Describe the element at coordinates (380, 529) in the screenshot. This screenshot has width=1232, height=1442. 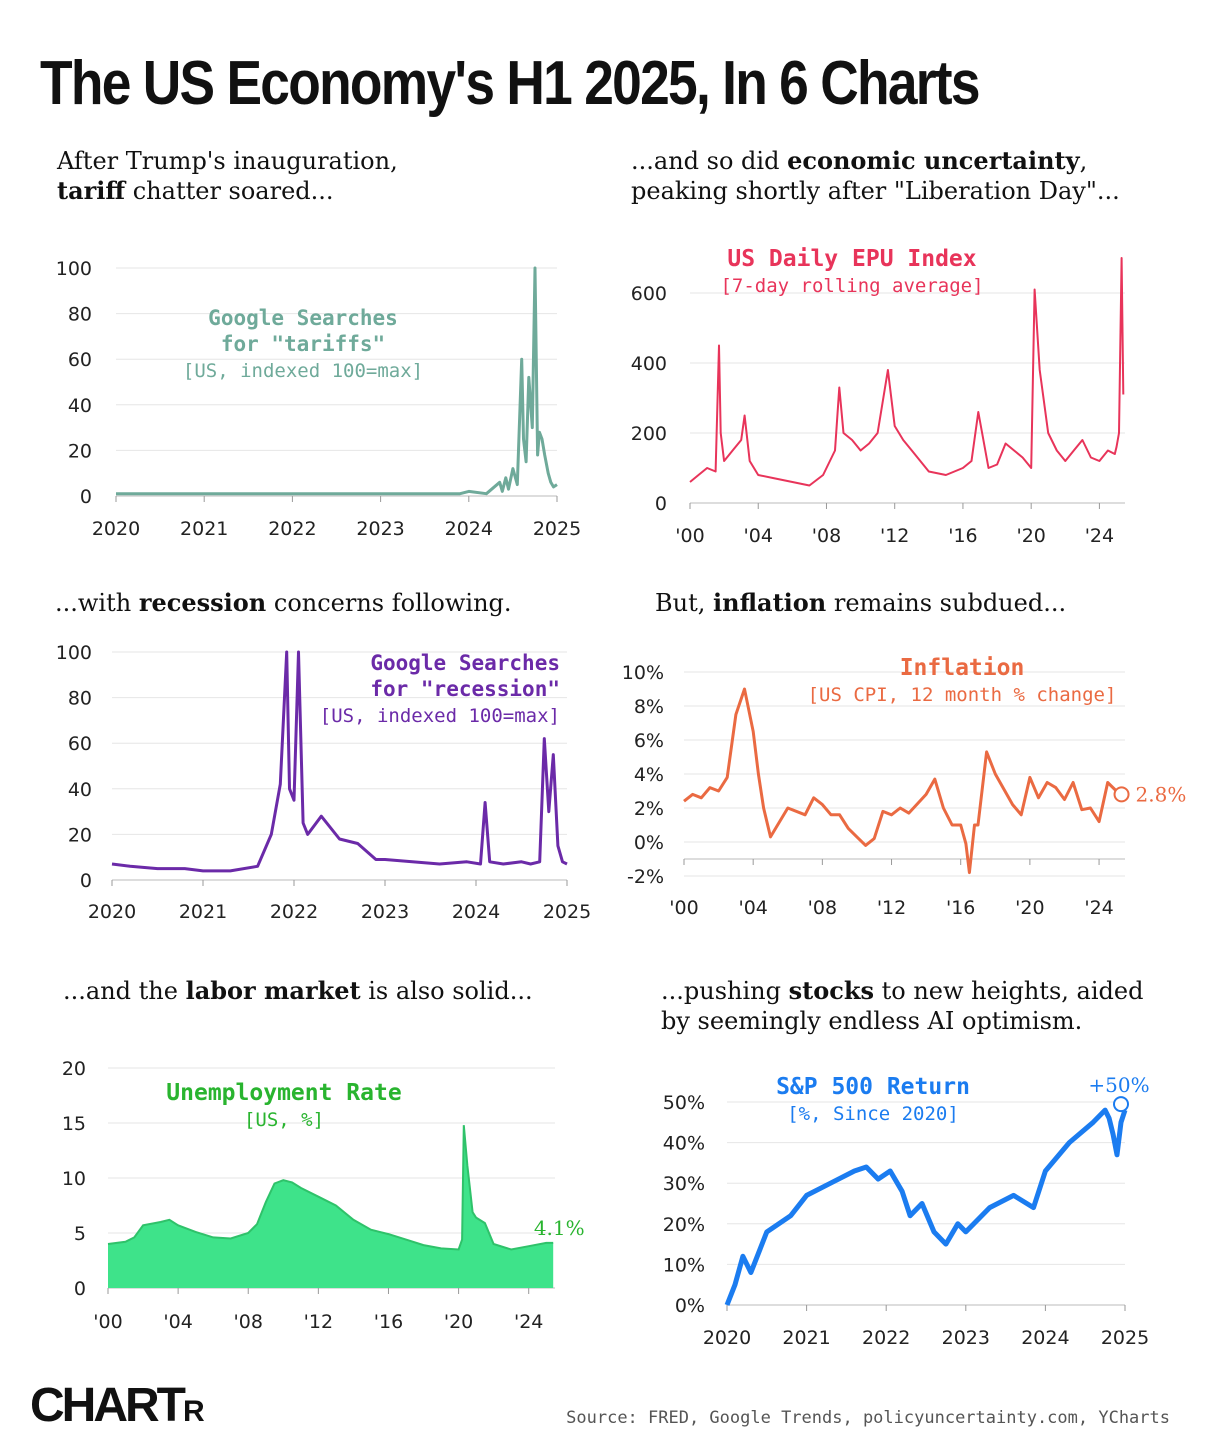
I see `tariffs-xtick-label: 2023` at that location.